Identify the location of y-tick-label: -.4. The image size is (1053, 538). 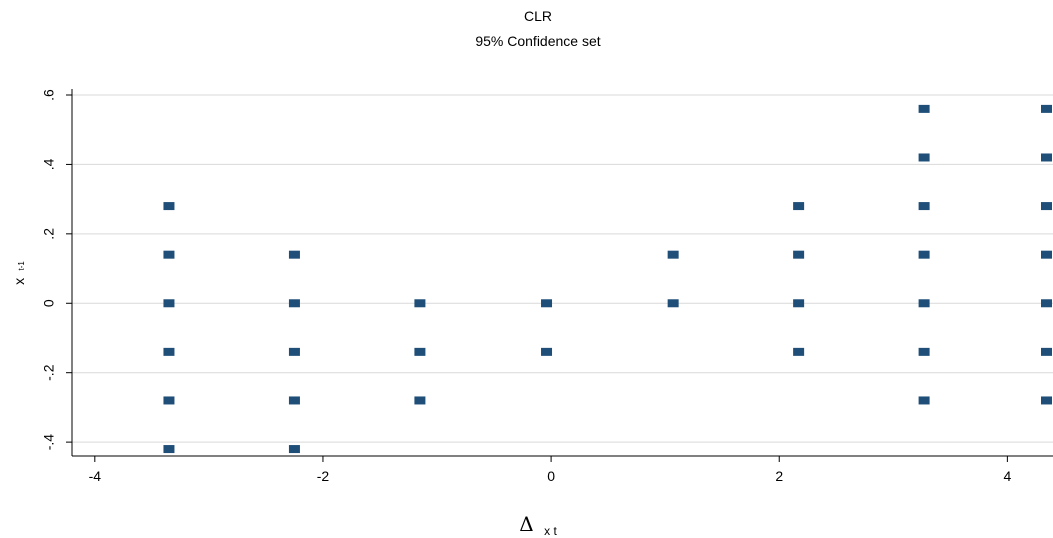
(49, 442).